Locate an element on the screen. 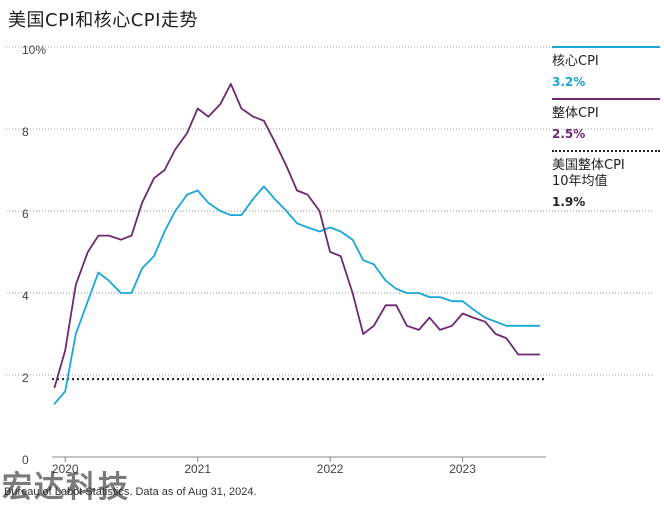  legend-swatch-headline-cpi is located at coordinates (606, 99).